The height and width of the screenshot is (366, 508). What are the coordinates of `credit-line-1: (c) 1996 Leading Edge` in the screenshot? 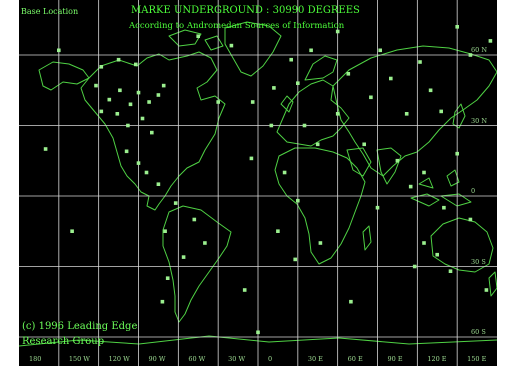 It's located at (80, 326).